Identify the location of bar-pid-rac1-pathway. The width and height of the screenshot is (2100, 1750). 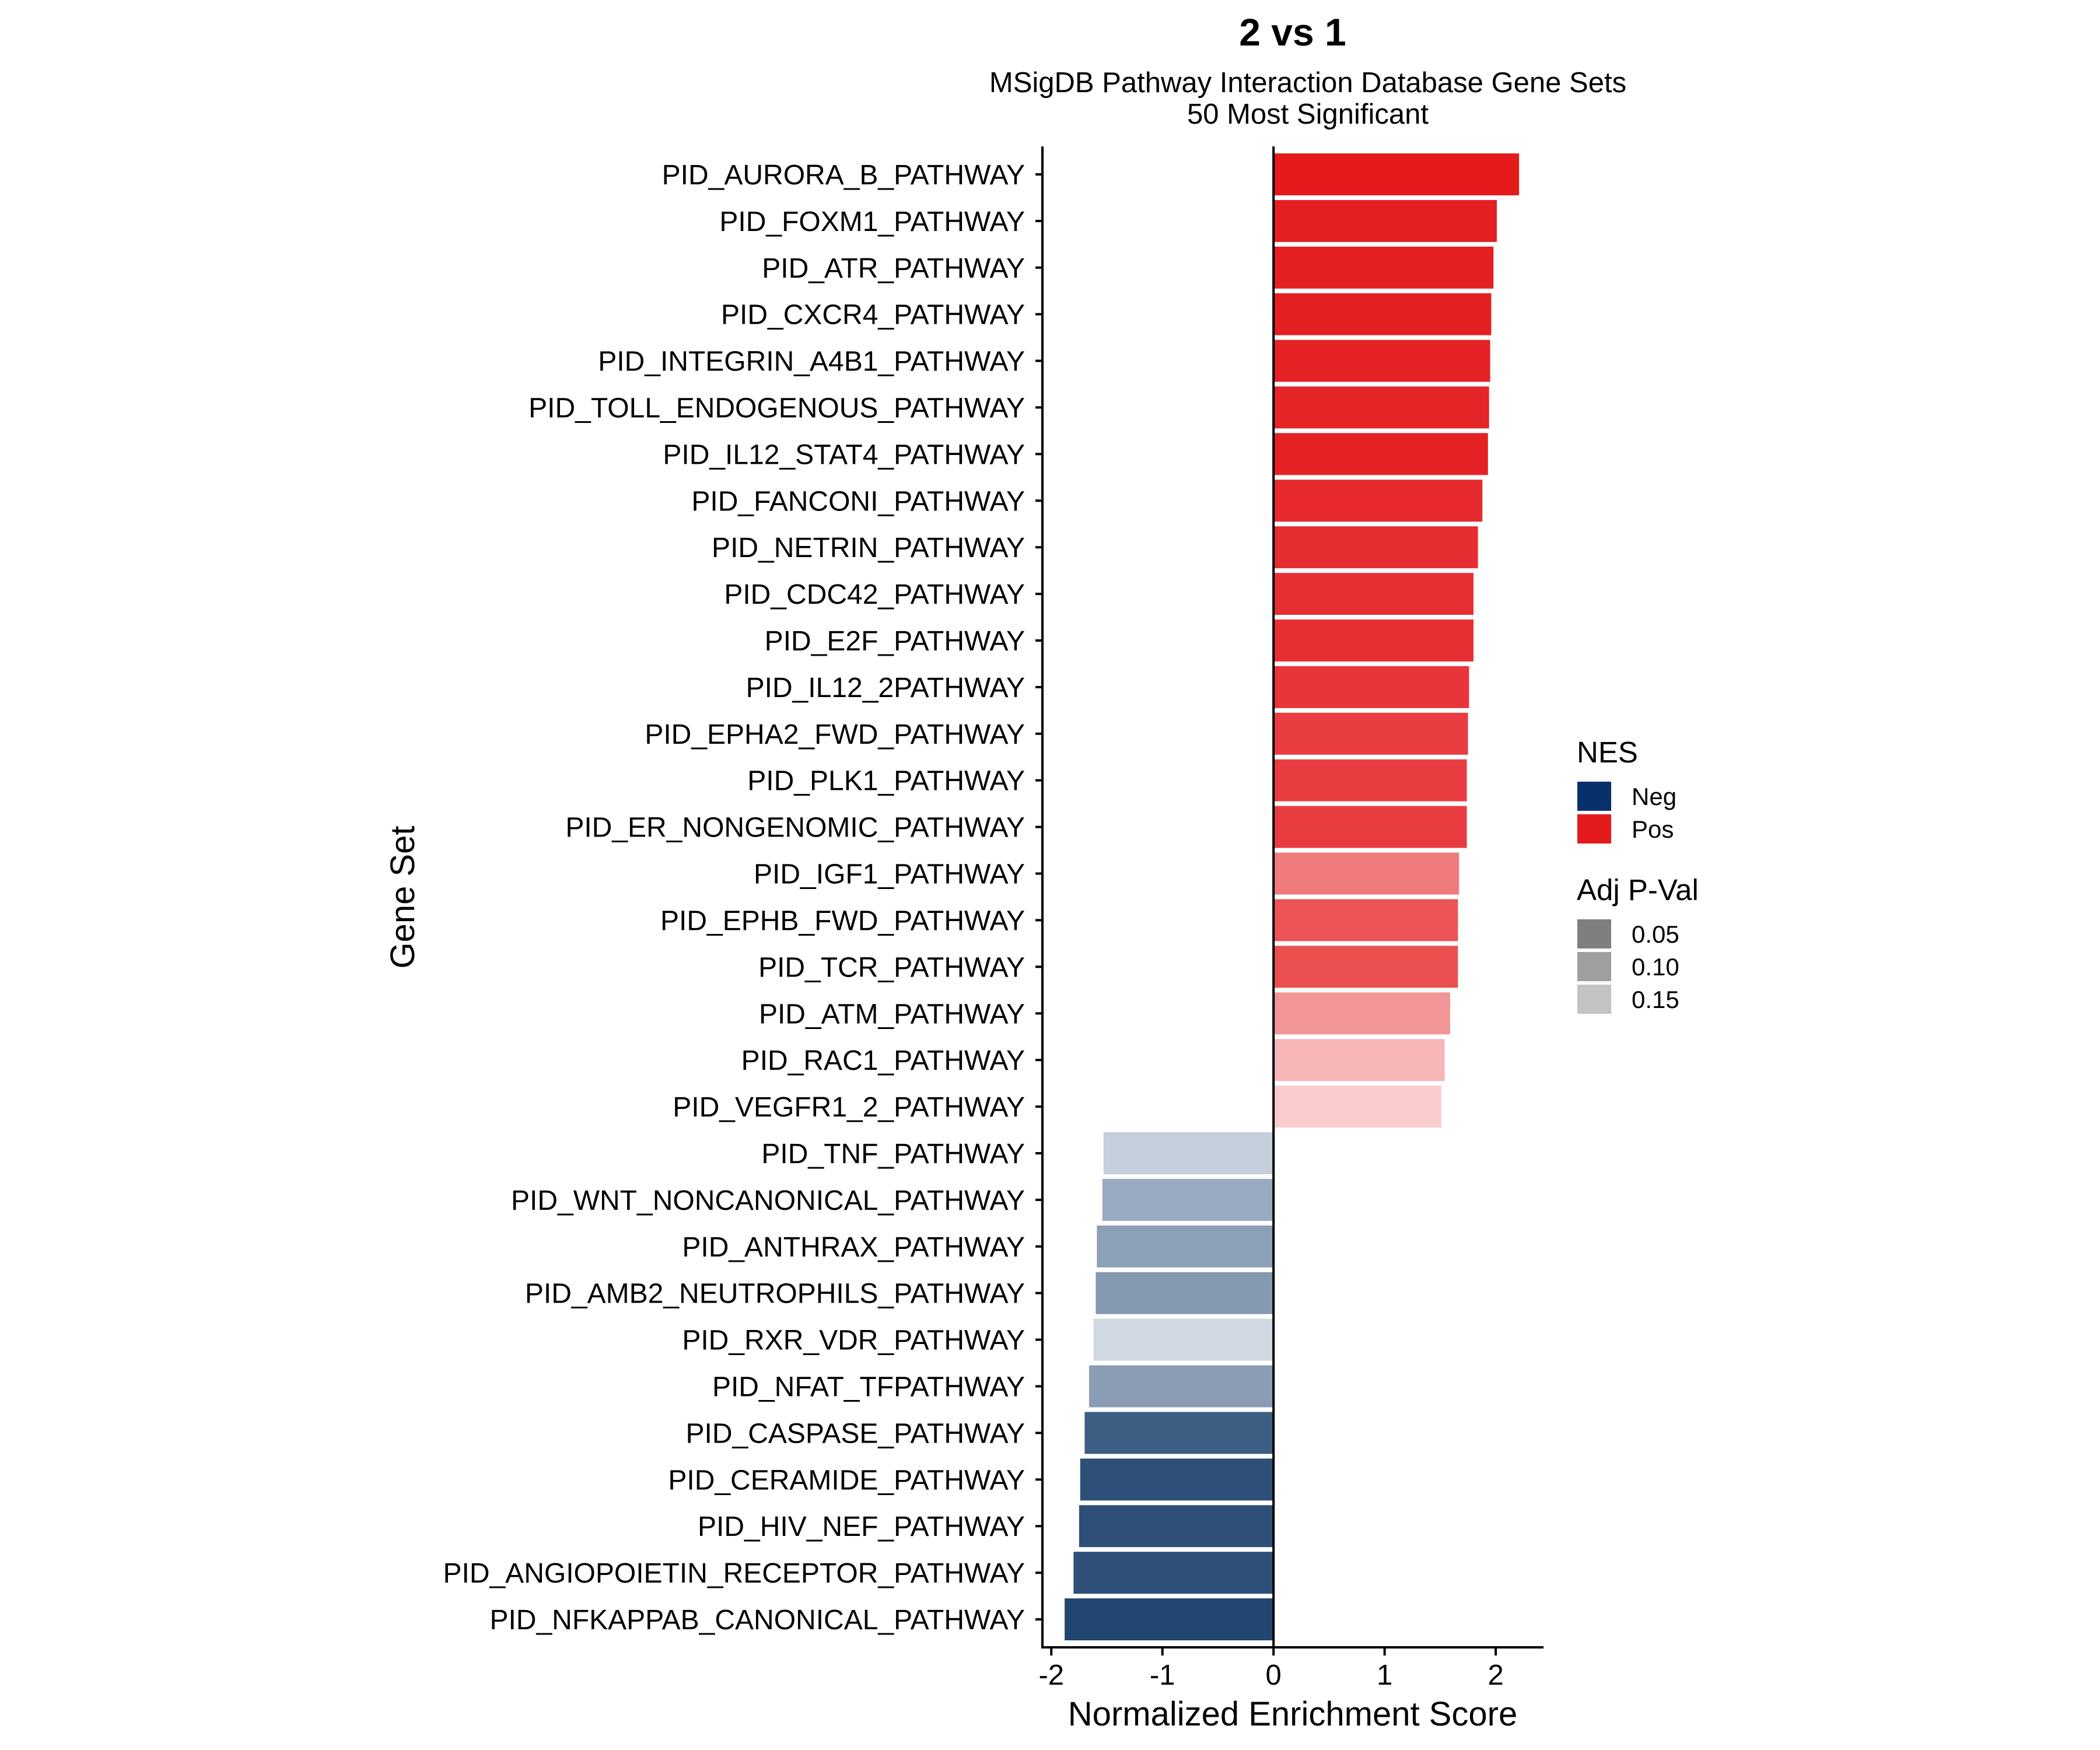
(1359, 1060).